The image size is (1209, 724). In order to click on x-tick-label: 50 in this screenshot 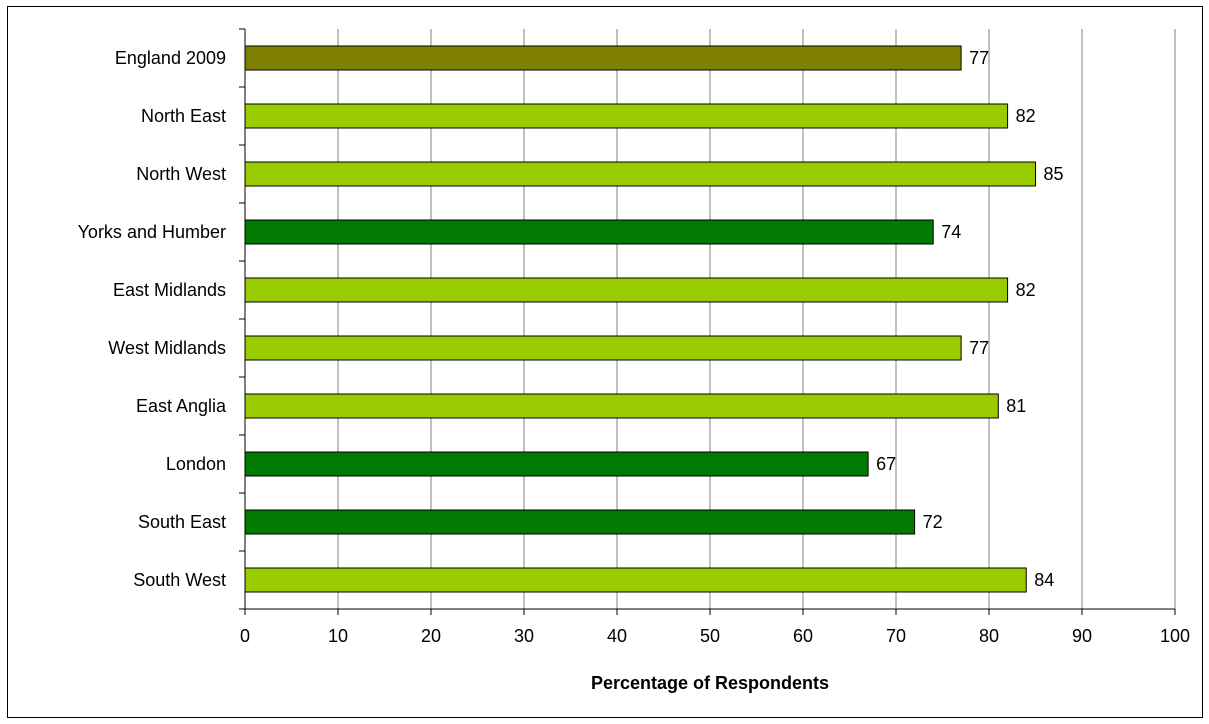, I will do `click(710, 636)`.